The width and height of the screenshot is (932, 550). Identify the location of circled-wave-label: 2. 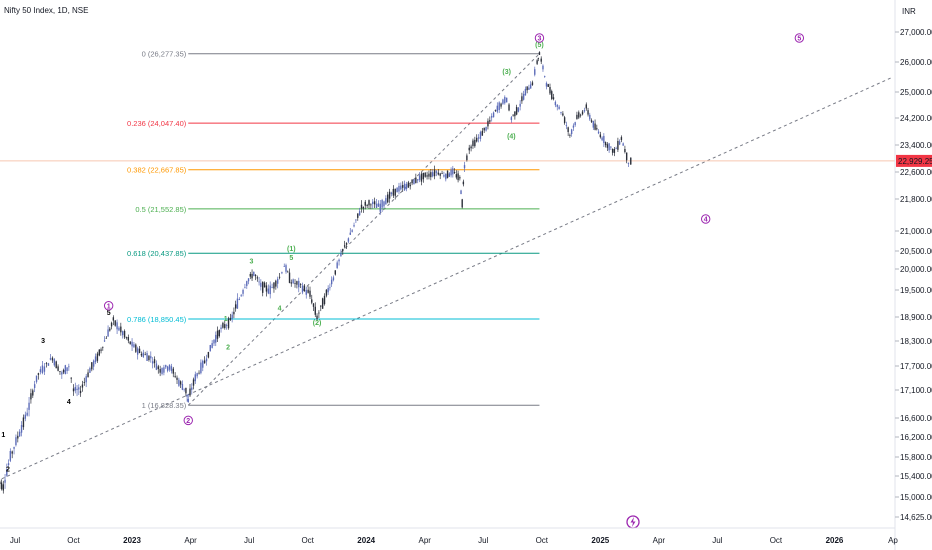
(188, 420).